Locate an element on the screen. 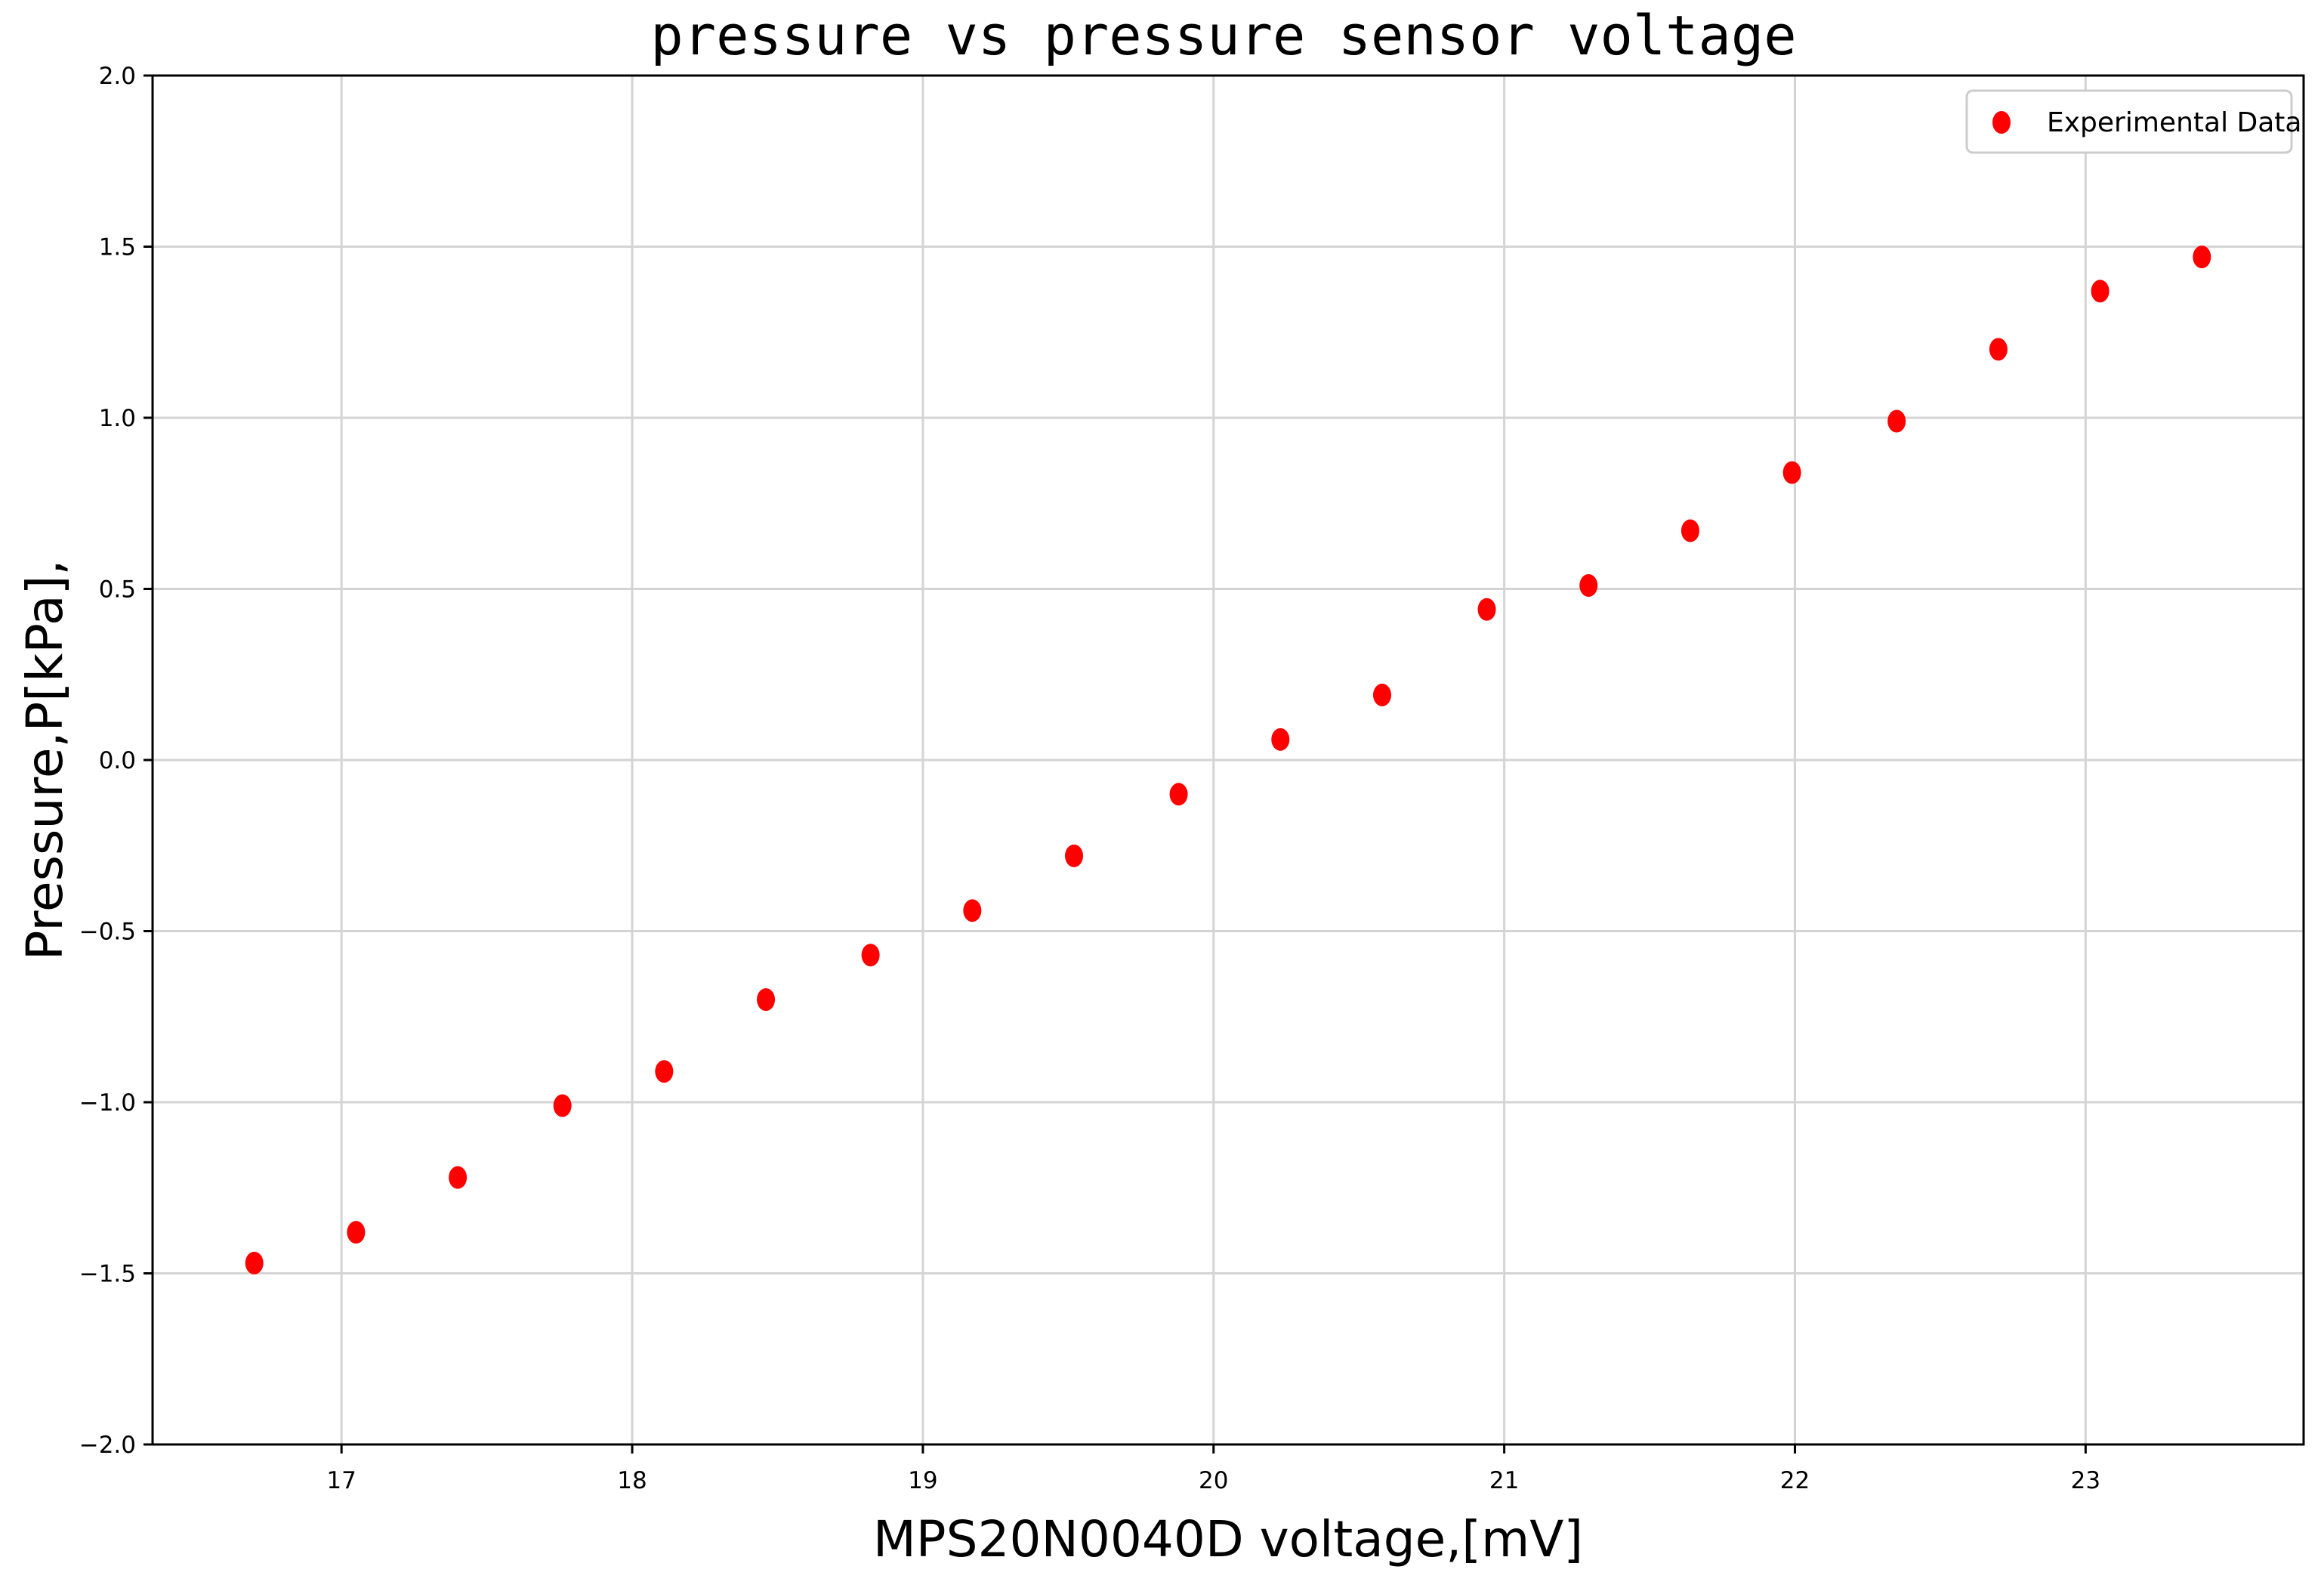 The width and height of the screenshot is (2324, 1588). legend-marker is located at coordinates (2002, 122).